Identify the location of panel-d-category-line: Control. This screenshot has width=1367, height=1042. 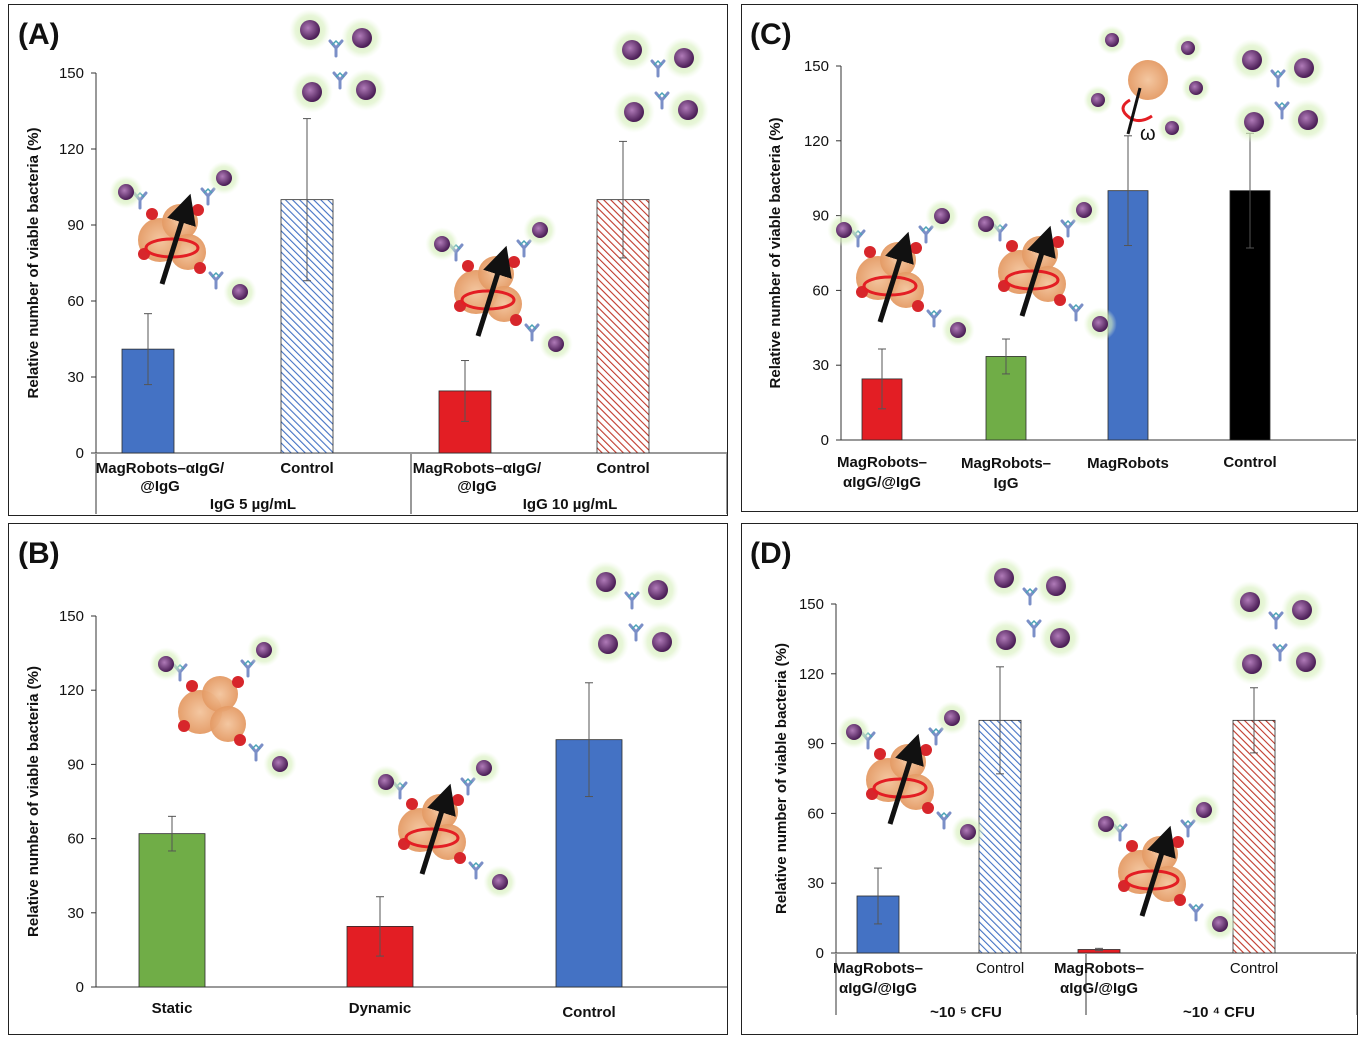
(1254, 968).